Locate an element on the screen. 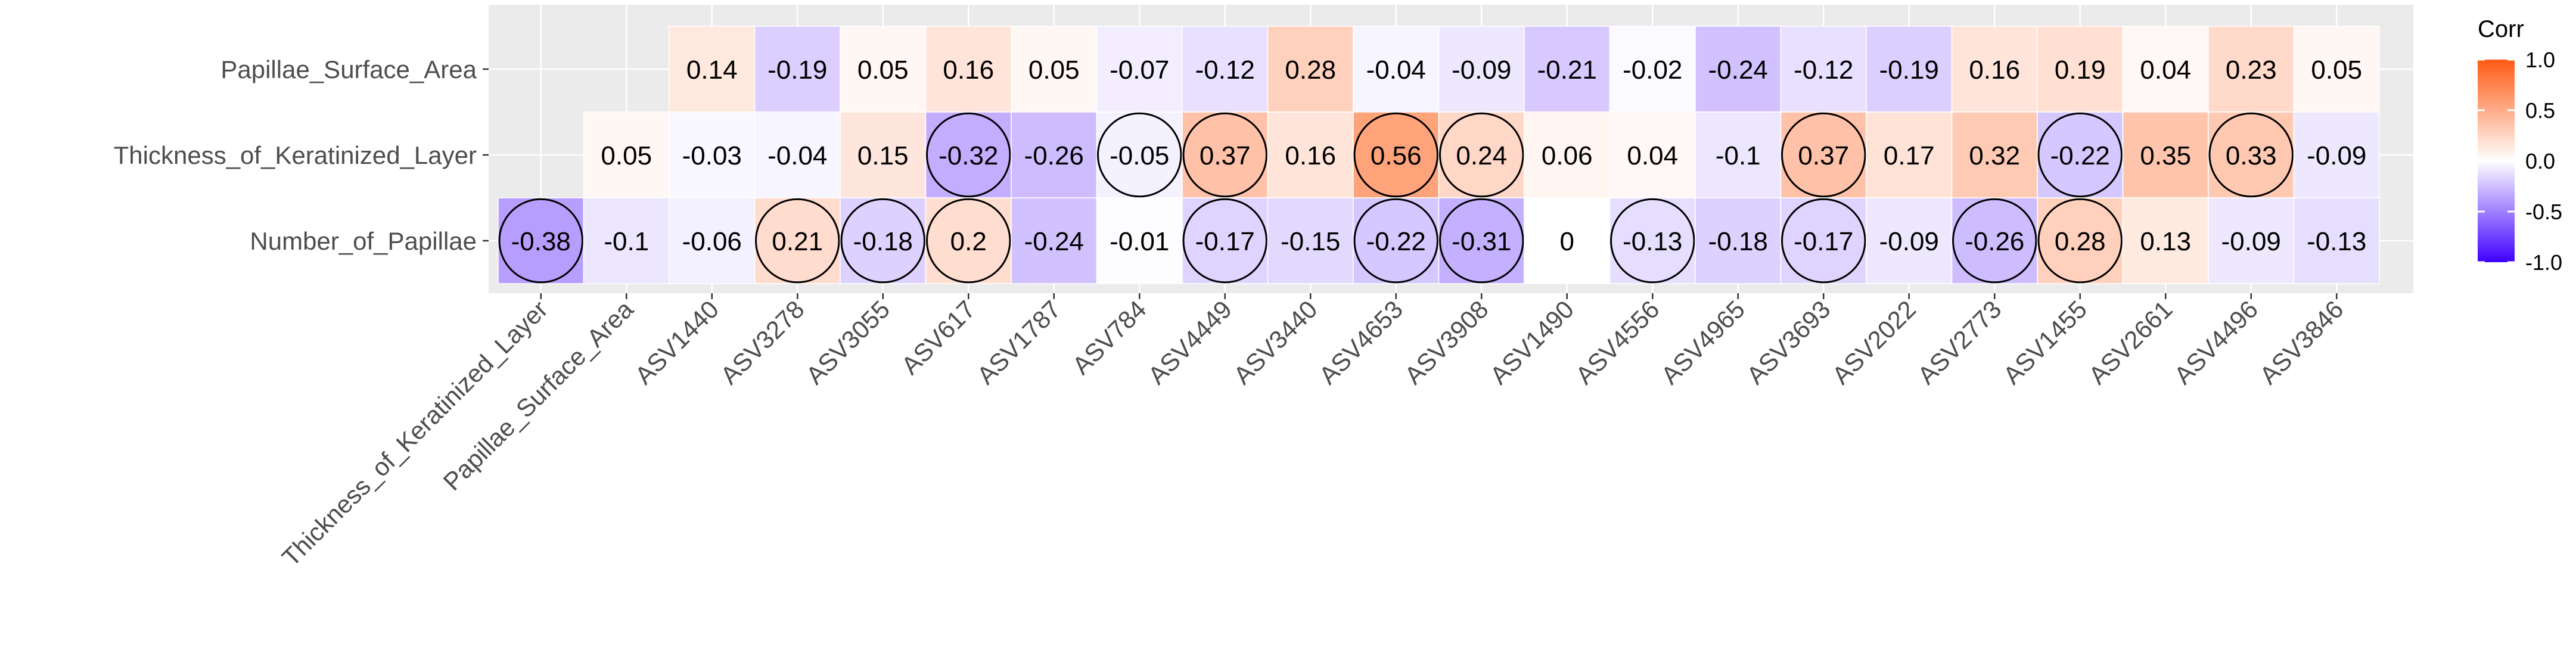  cell-value-label: -0.18 is located at coordinates (883, 241).